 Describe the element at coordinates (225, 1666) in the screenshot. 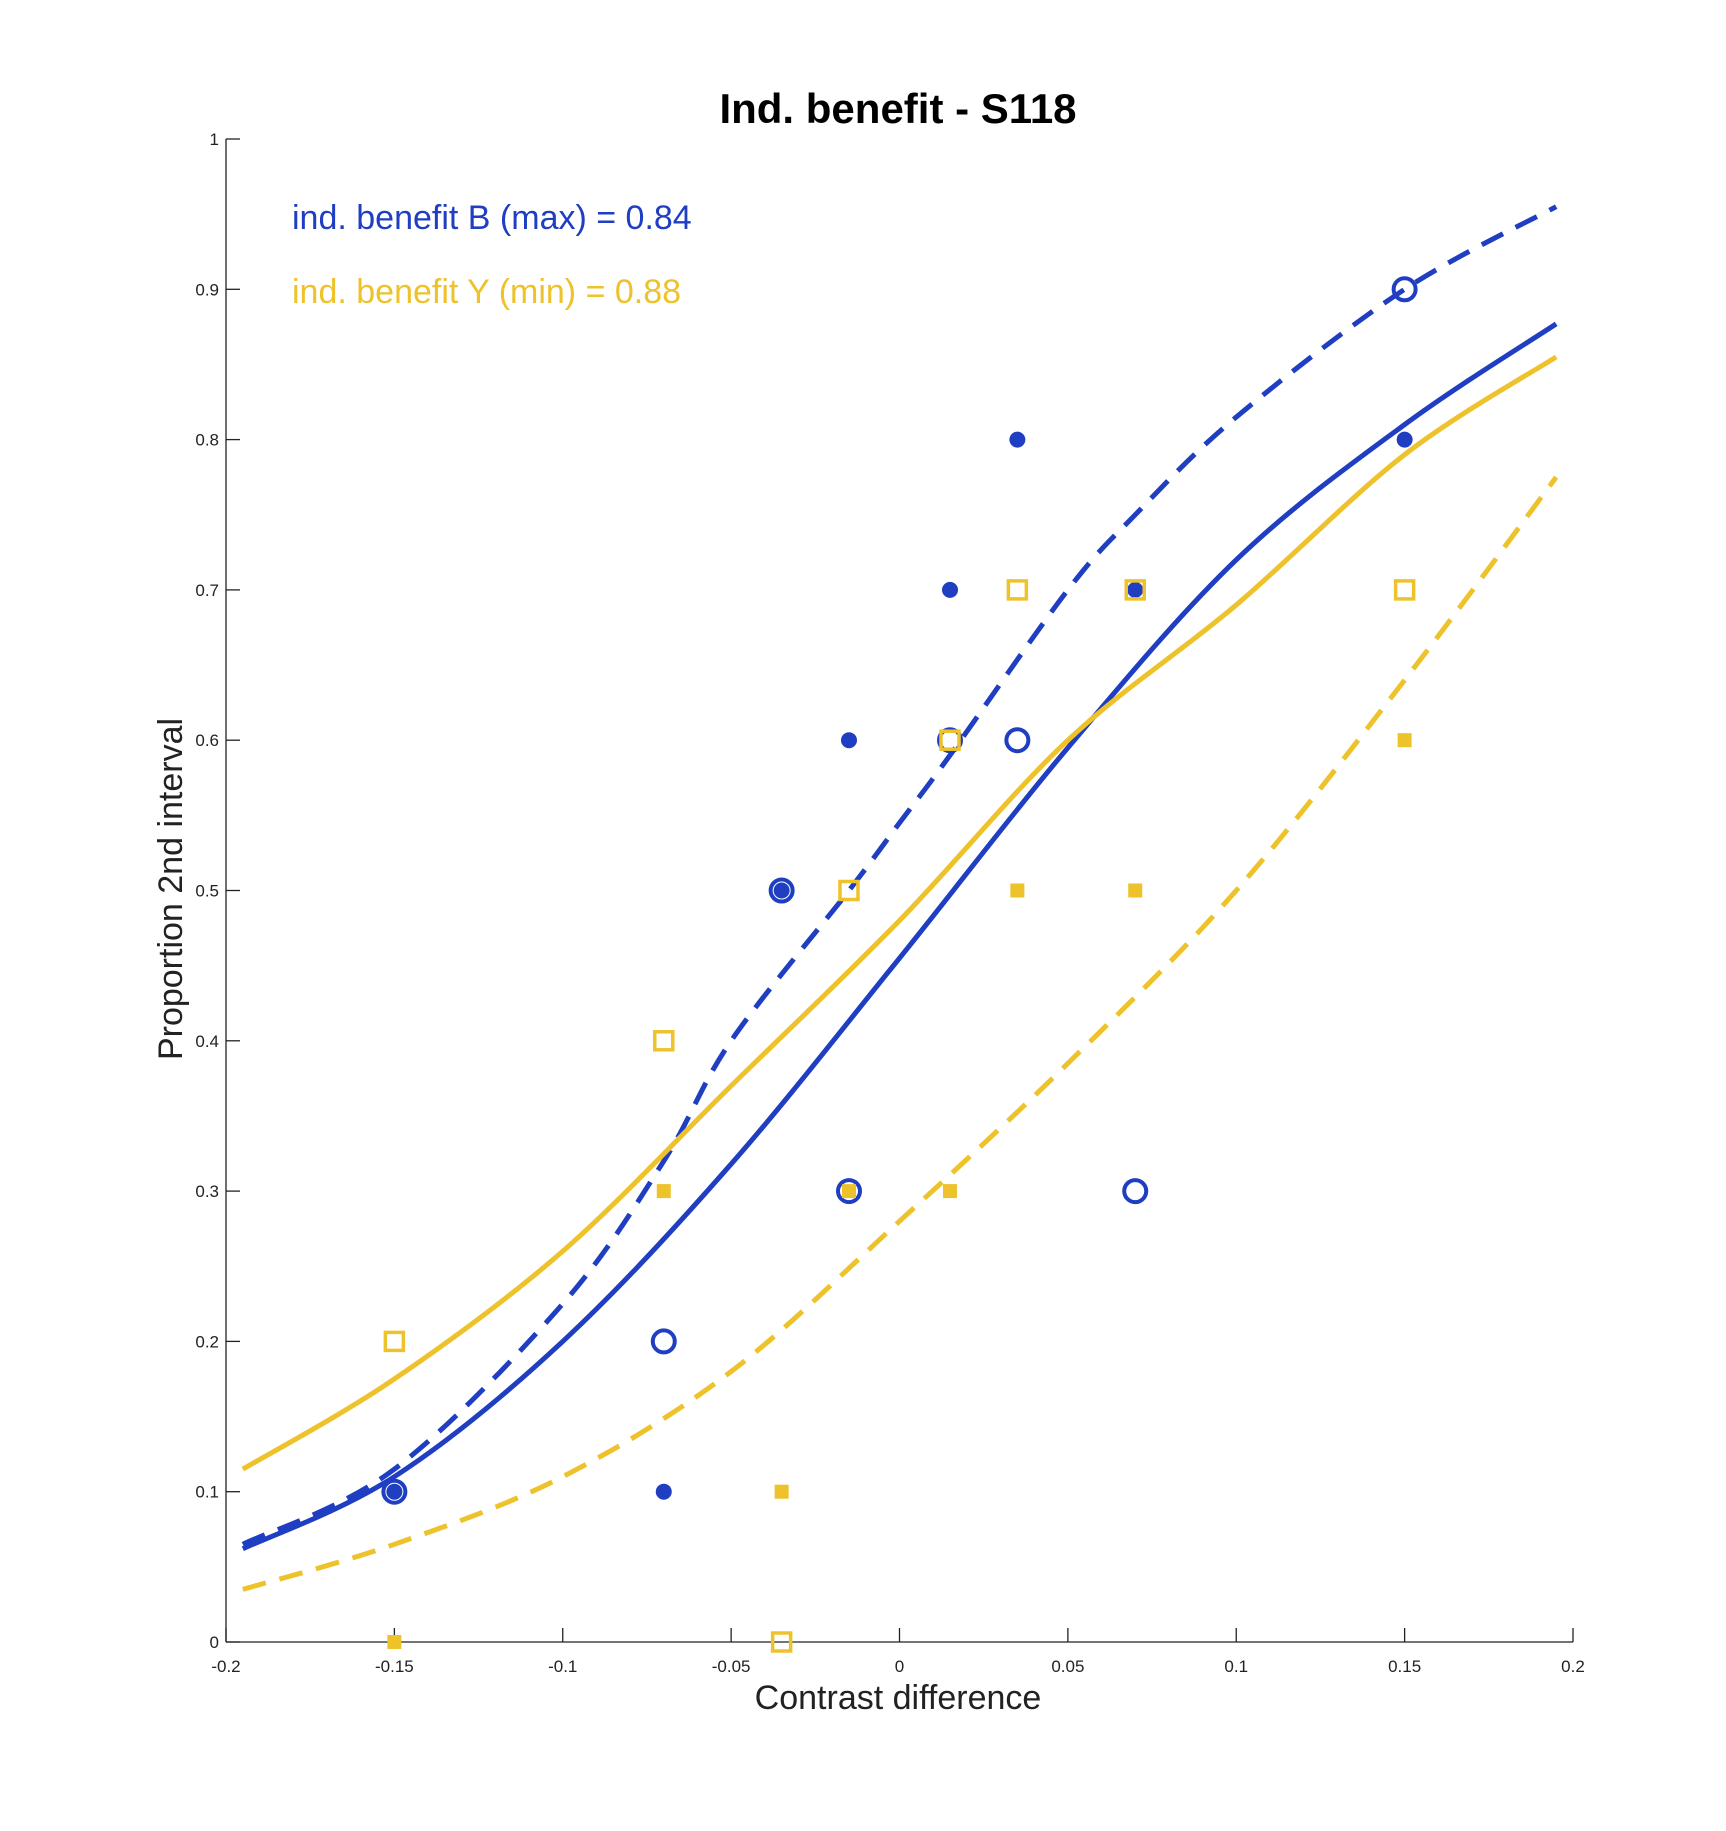

I see `x-tick-label: -0.2` at that location.